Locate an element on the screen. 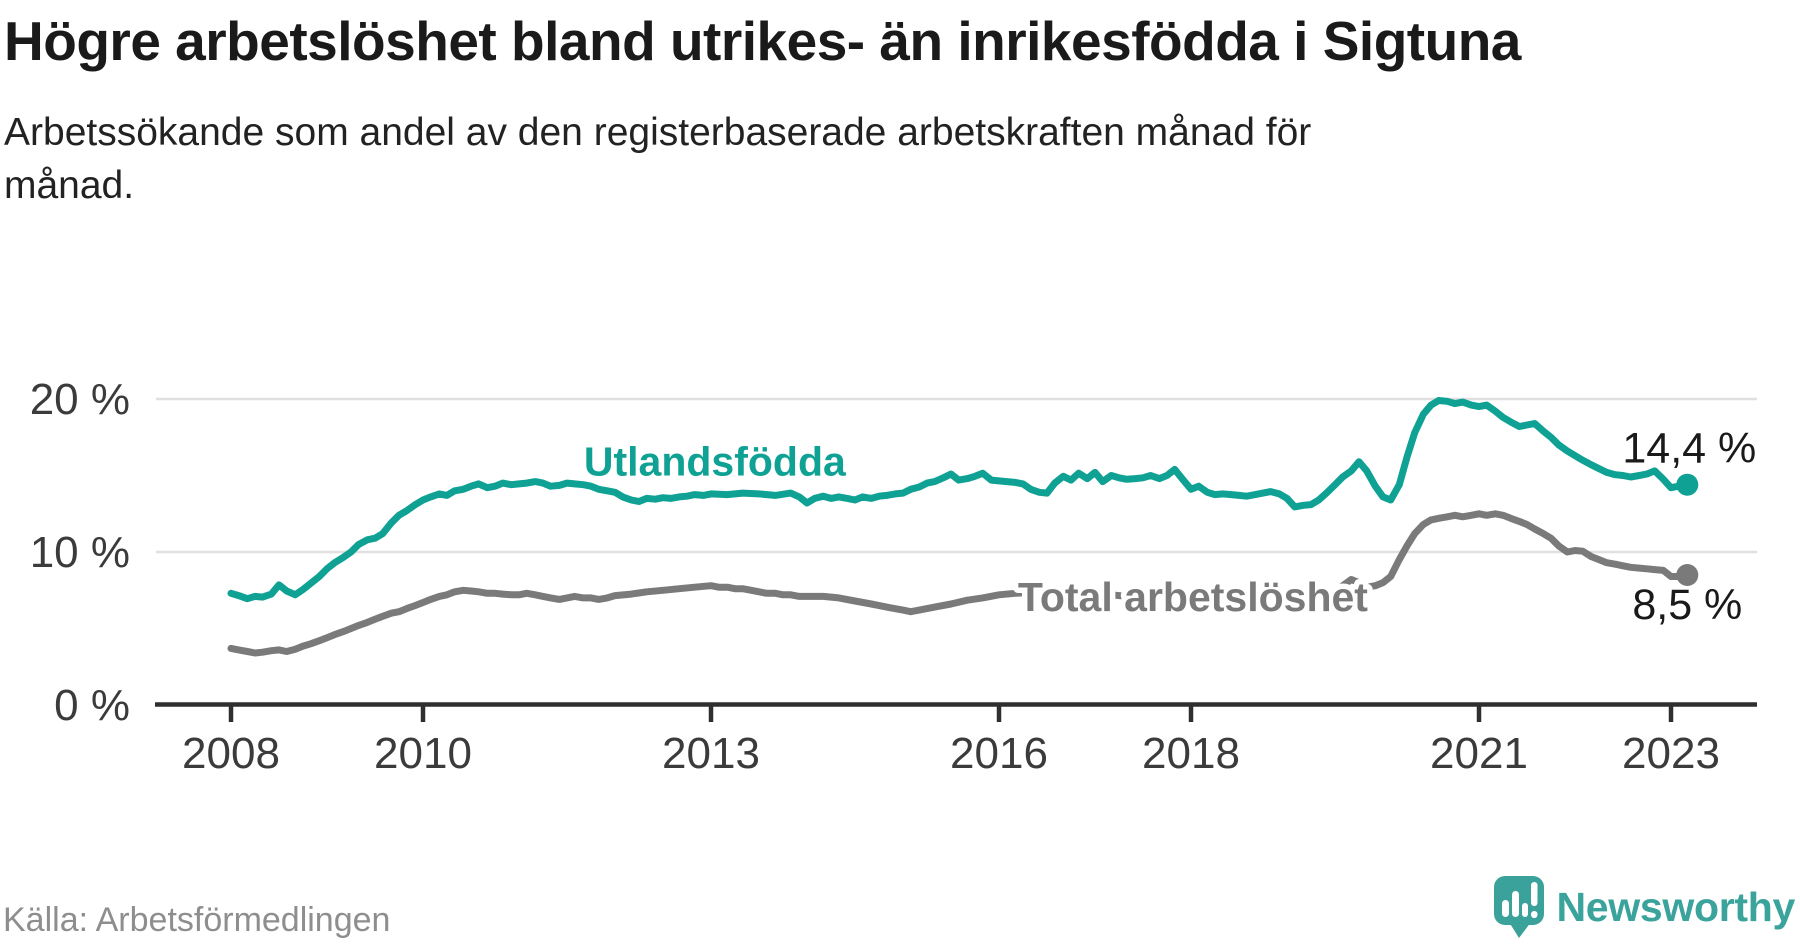 Image resolution: width=1800 pixels, height=948 pixels. newsworthy-logo-text: Newsworthy is located at coordinates (1676, 906).